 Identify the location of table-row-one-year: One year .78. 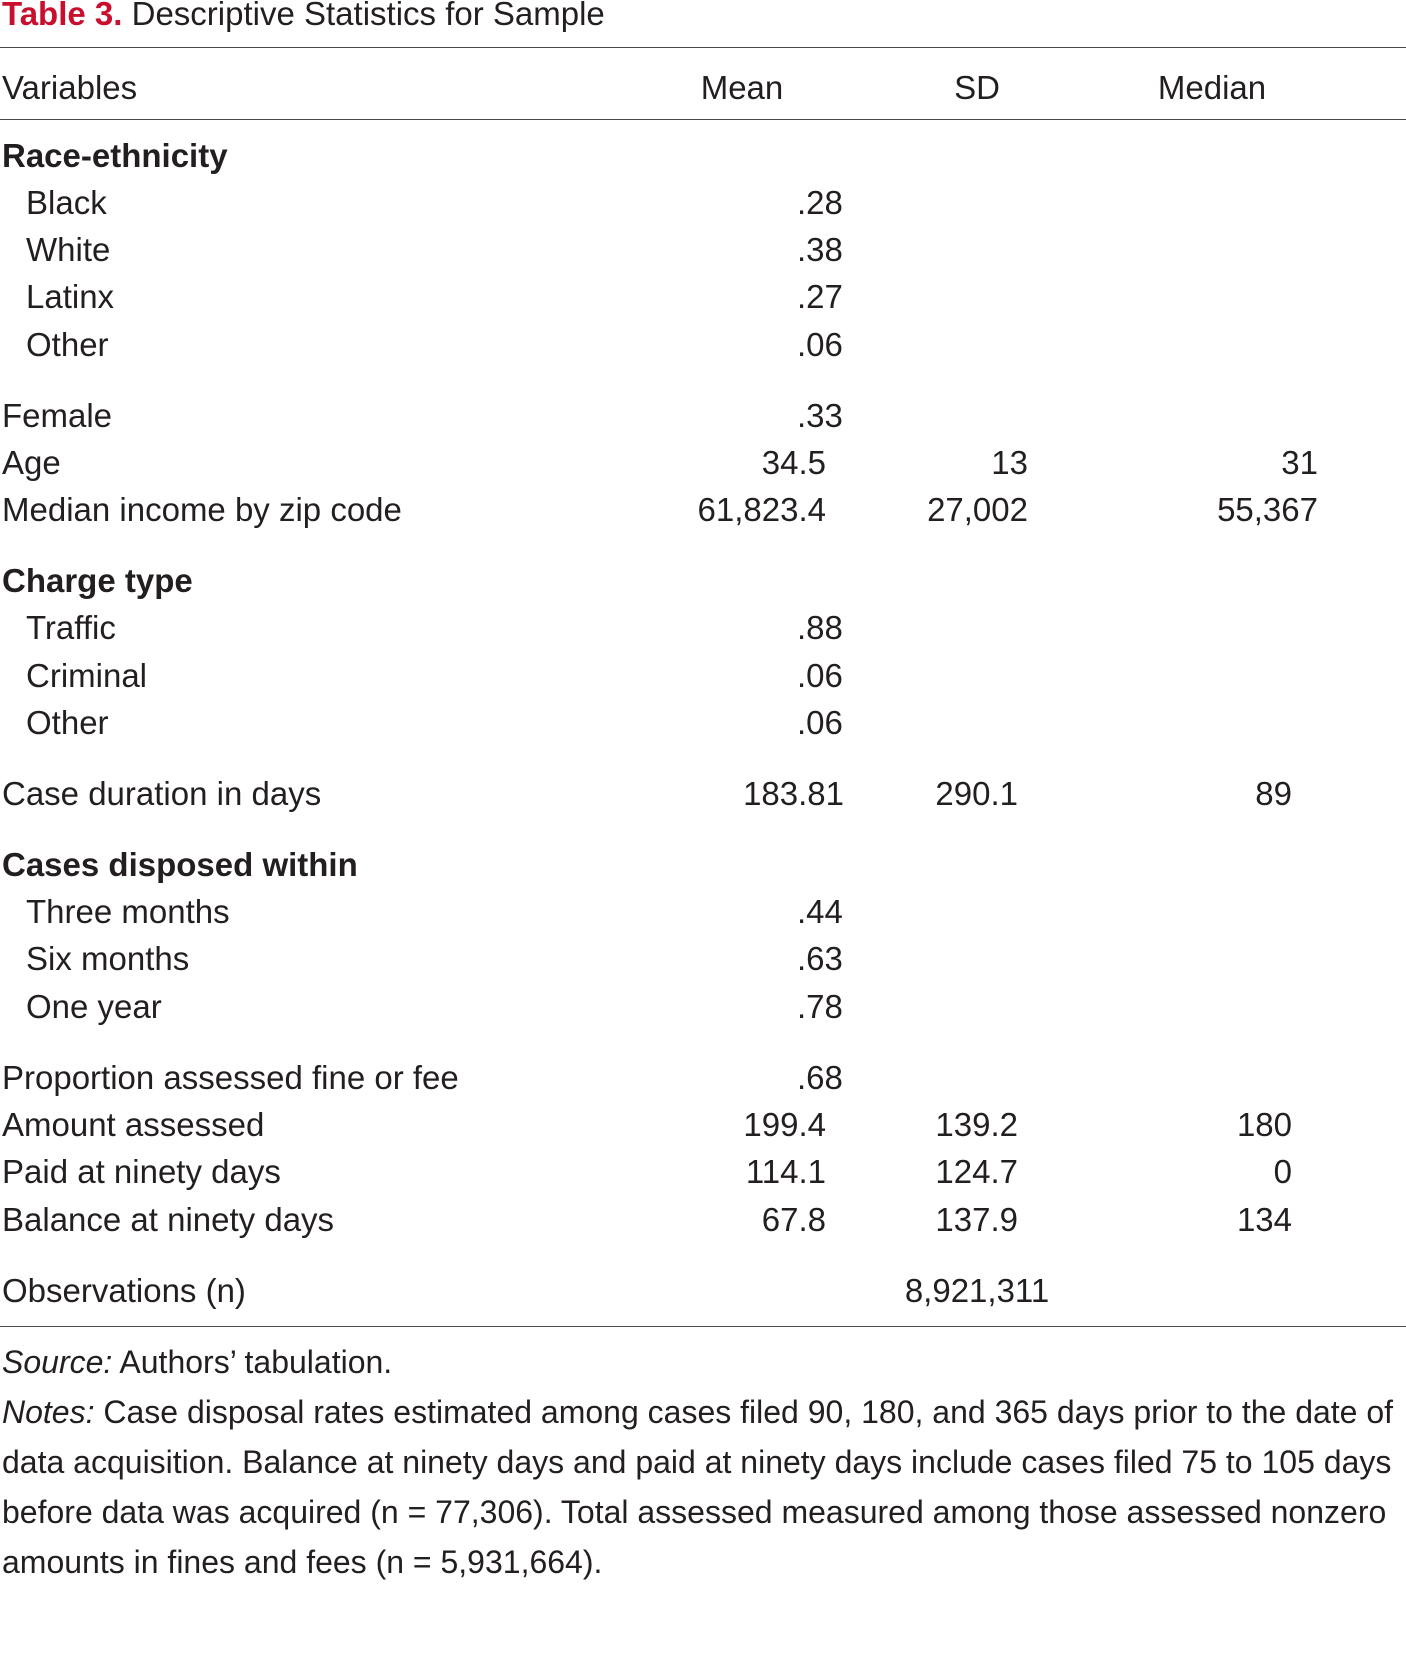
(703, 1007).